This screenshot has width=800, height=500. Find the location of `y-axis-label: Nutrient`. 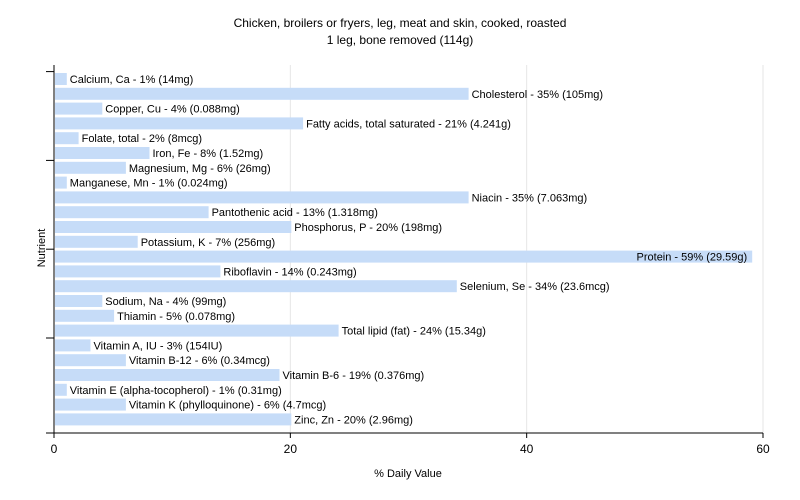

y-axis-label: Nutrient is located at coordinates (42, 248).